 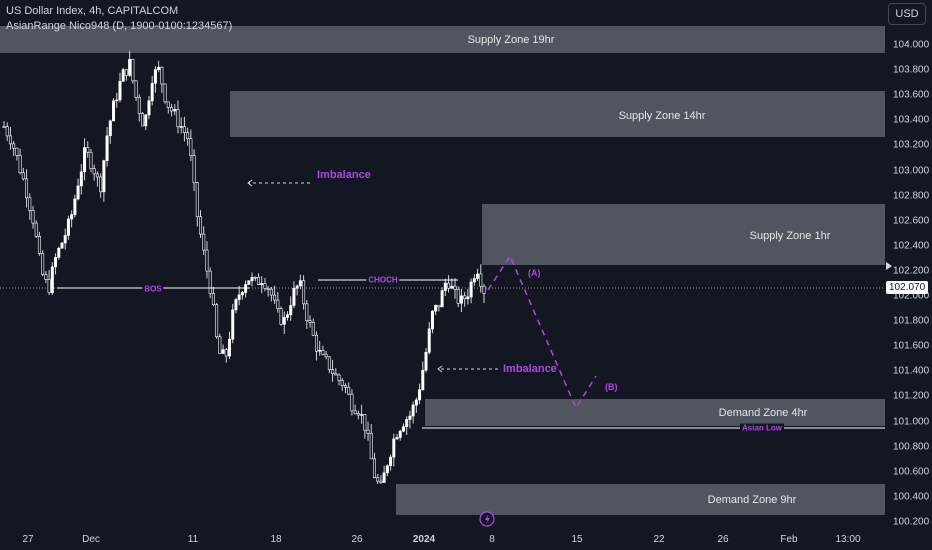 I want to click on time-tick: 11, so click(x=193, y=539).